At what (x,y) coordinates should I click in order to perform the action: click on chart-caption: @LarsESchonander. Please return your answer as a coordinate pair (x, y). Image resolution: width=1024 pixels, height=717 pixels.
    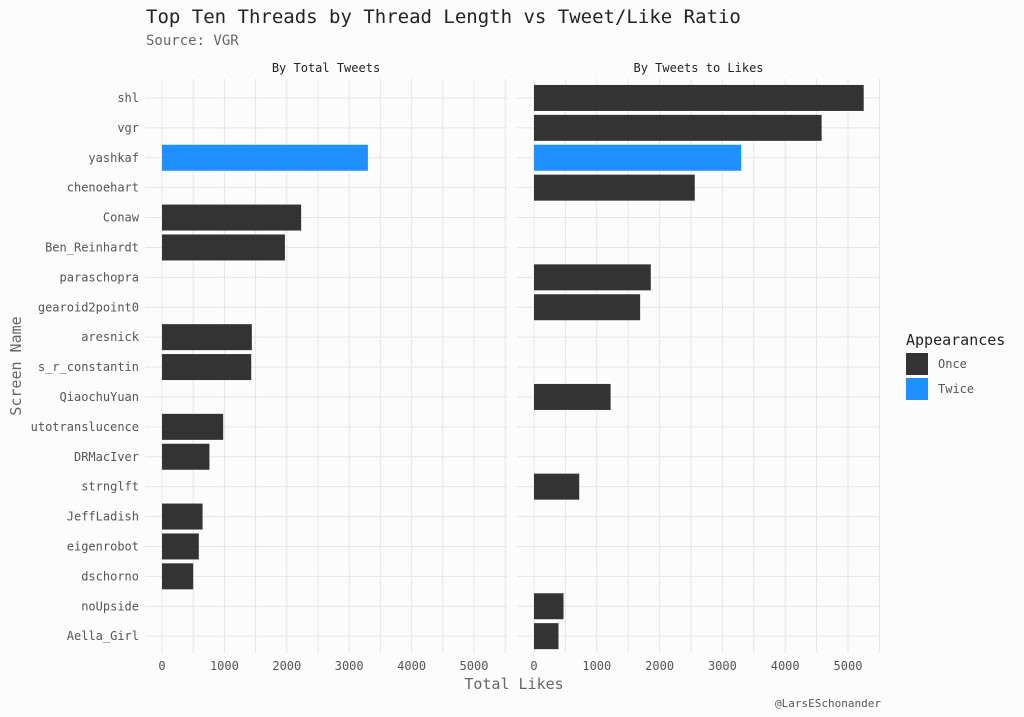
    Looking at the image, I should click on (828, 703).